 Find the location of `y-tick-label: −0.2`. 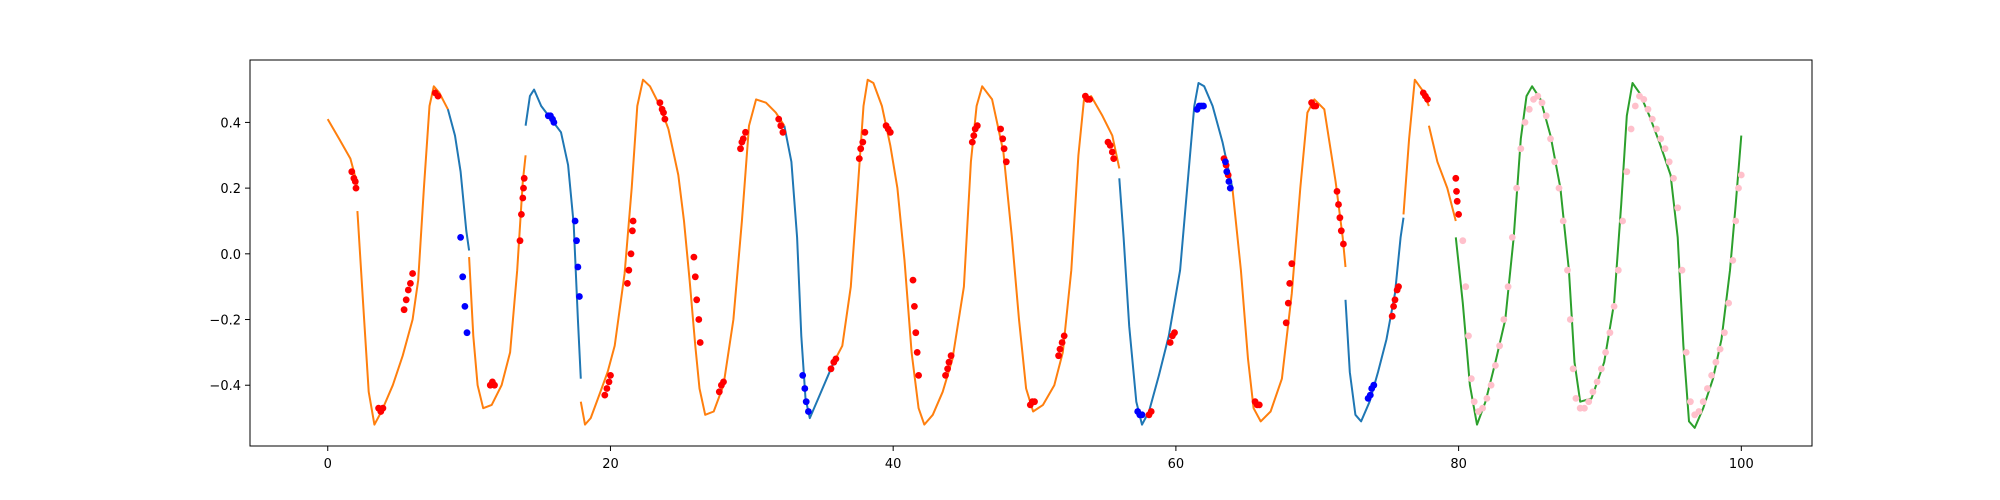

y-tick-label: −0.2 is located at coordinates (225, 321).